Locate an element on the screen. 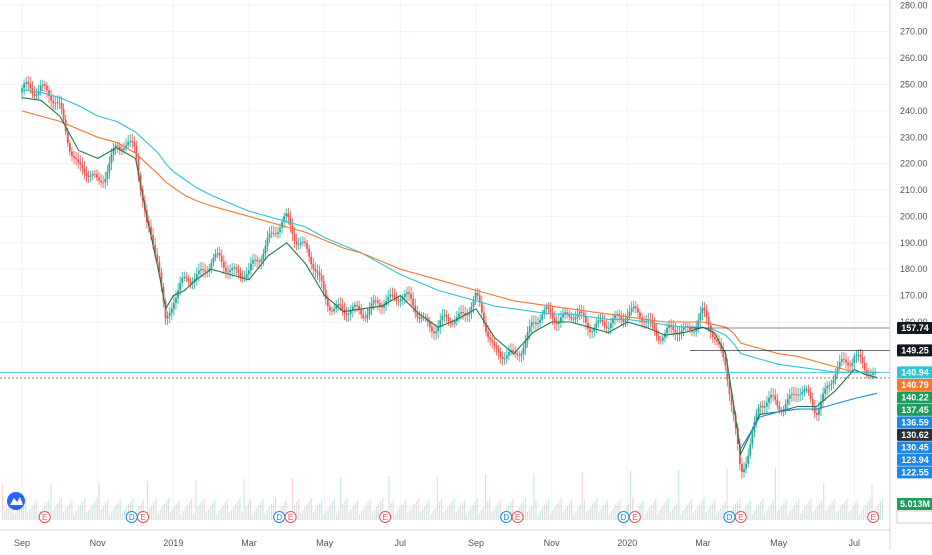 The height and width of the screenshot is (555, 932). logo-icon is located at coordinates (16, 501).